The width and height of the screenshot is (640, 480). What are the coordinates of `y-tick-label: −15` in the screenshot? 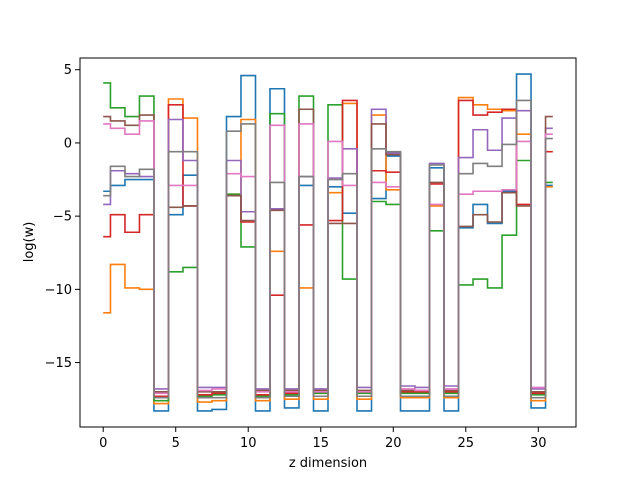 It's located at (58, 363).